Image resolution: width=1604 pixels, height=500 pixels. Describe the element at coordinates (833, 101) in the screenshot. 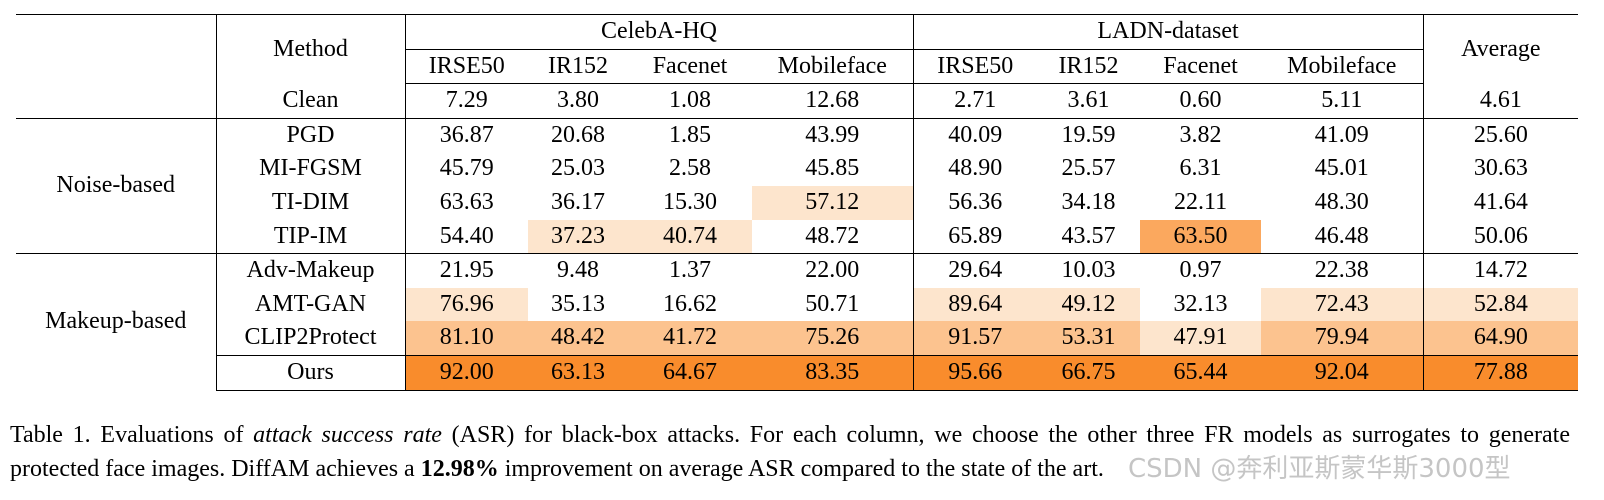

I see `value-cell: 12.68` at that location.